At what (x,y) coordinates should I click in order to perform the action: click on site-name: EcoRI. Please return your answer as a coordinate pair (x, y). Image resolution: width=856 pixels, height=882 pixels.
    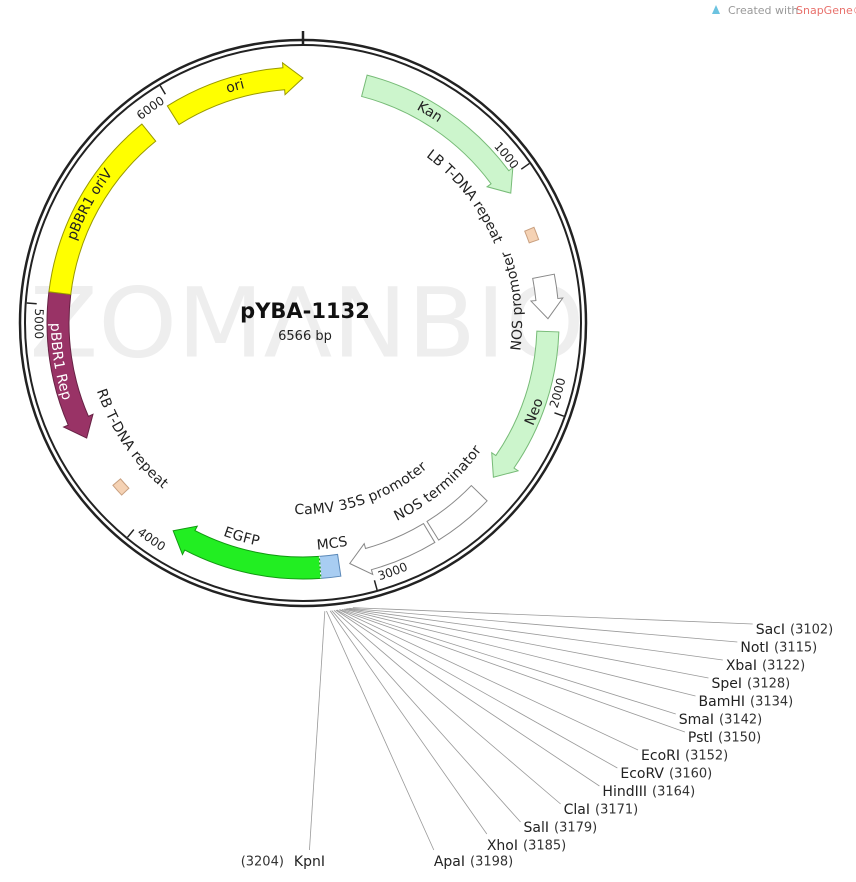
    Looking at the image, I should click on (660, 756).